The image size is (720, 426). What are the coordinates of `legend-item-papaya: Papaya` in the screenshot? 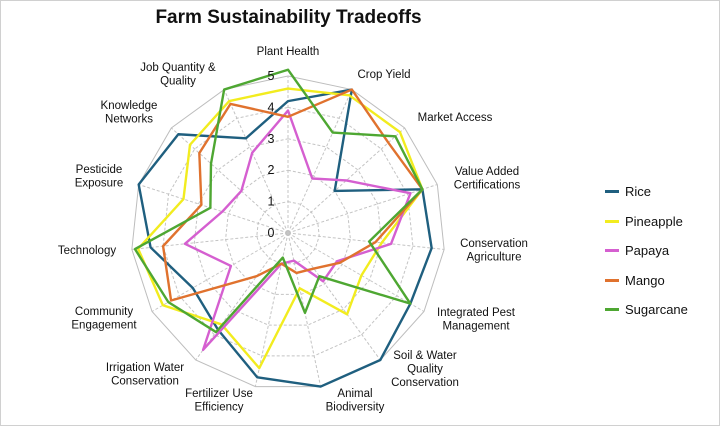 It's located at (646, 251).